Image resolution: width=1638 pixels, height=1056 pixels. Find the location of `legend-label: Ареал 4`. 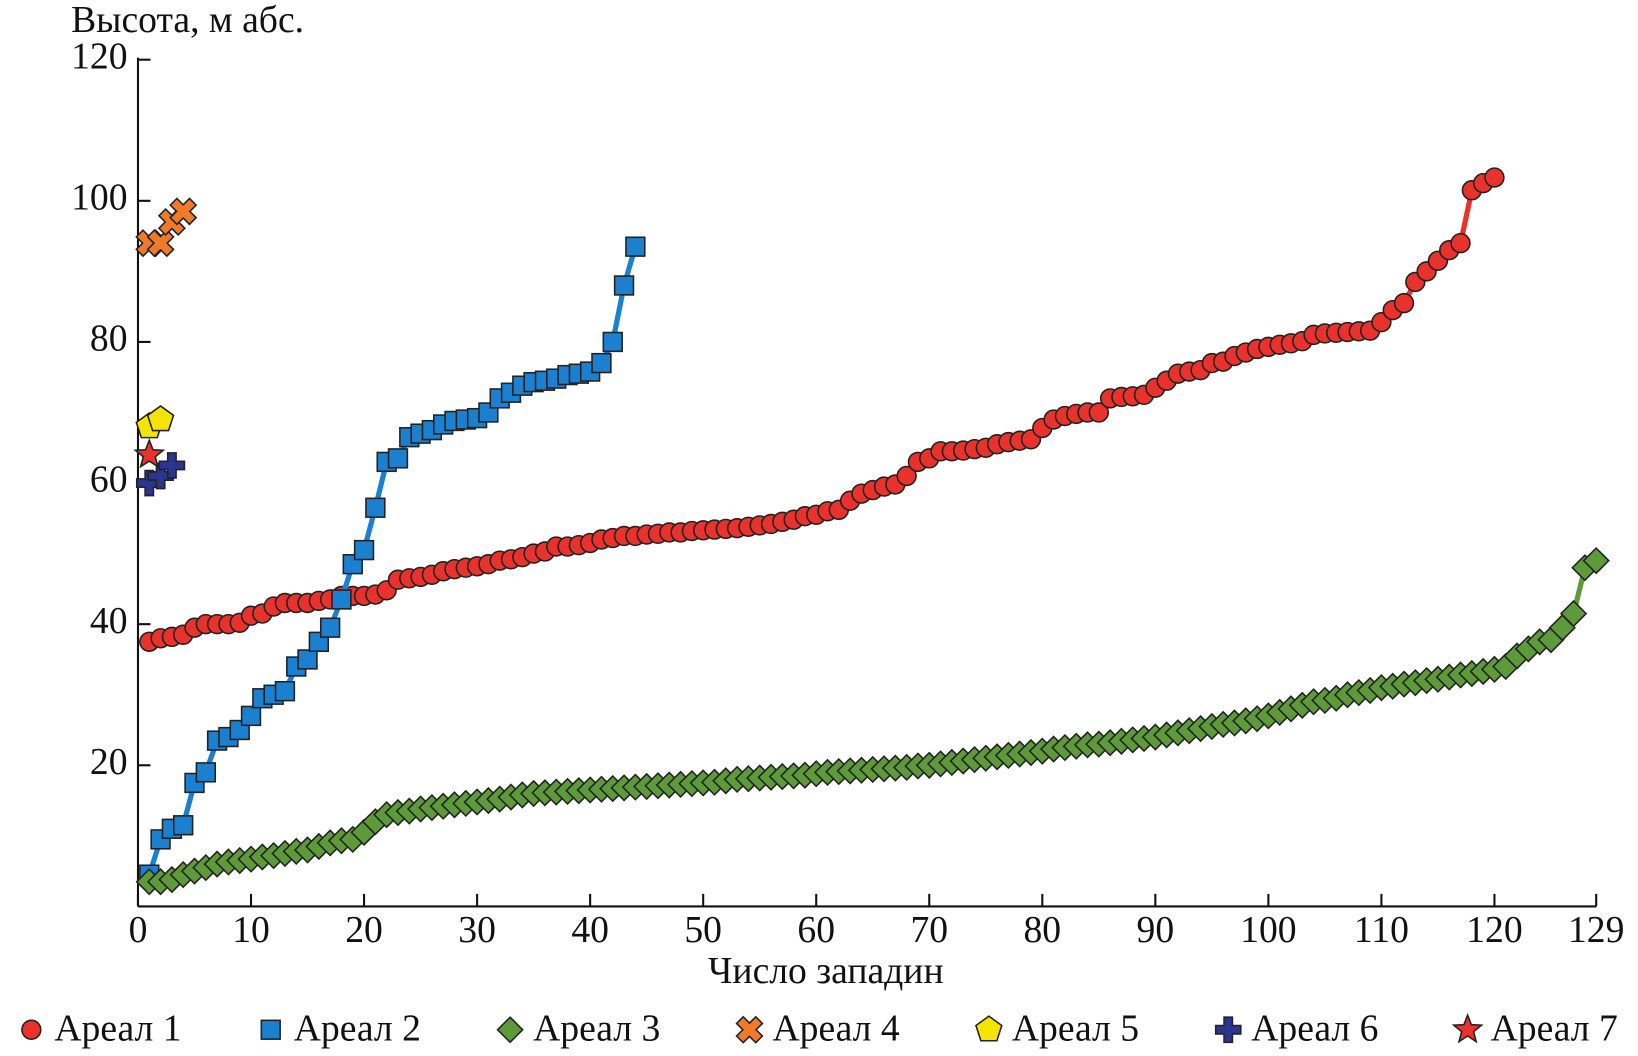

legend-label: Ареал 4 is located at coordinates (835, 1028).